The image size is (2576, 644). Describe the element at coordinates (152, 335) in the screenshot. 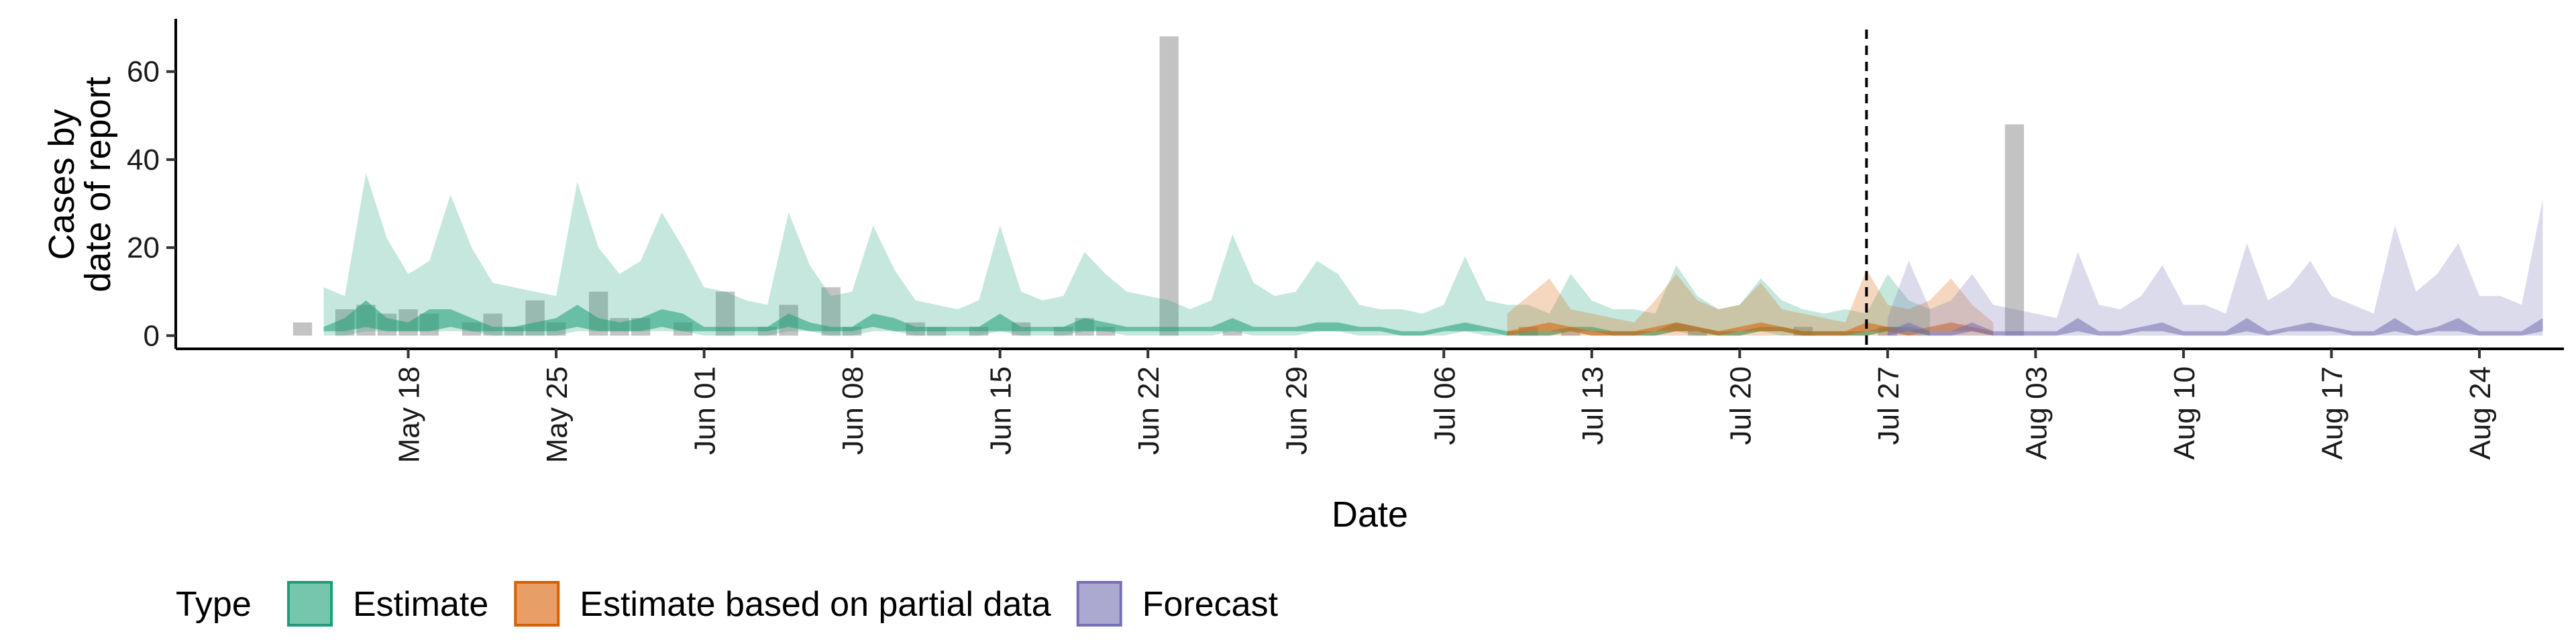

I see `y-tick-label: 0` at that location.